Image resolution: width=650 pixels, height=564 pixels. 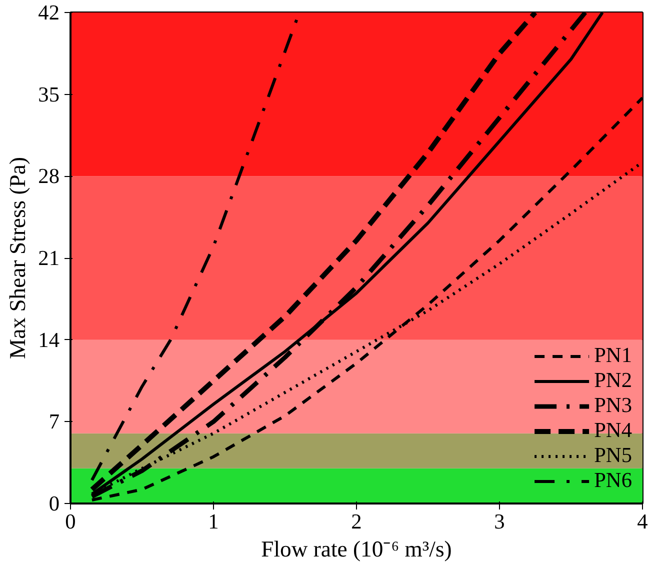 I want to click on legend-label: PN3, so click(x=613, y=405).